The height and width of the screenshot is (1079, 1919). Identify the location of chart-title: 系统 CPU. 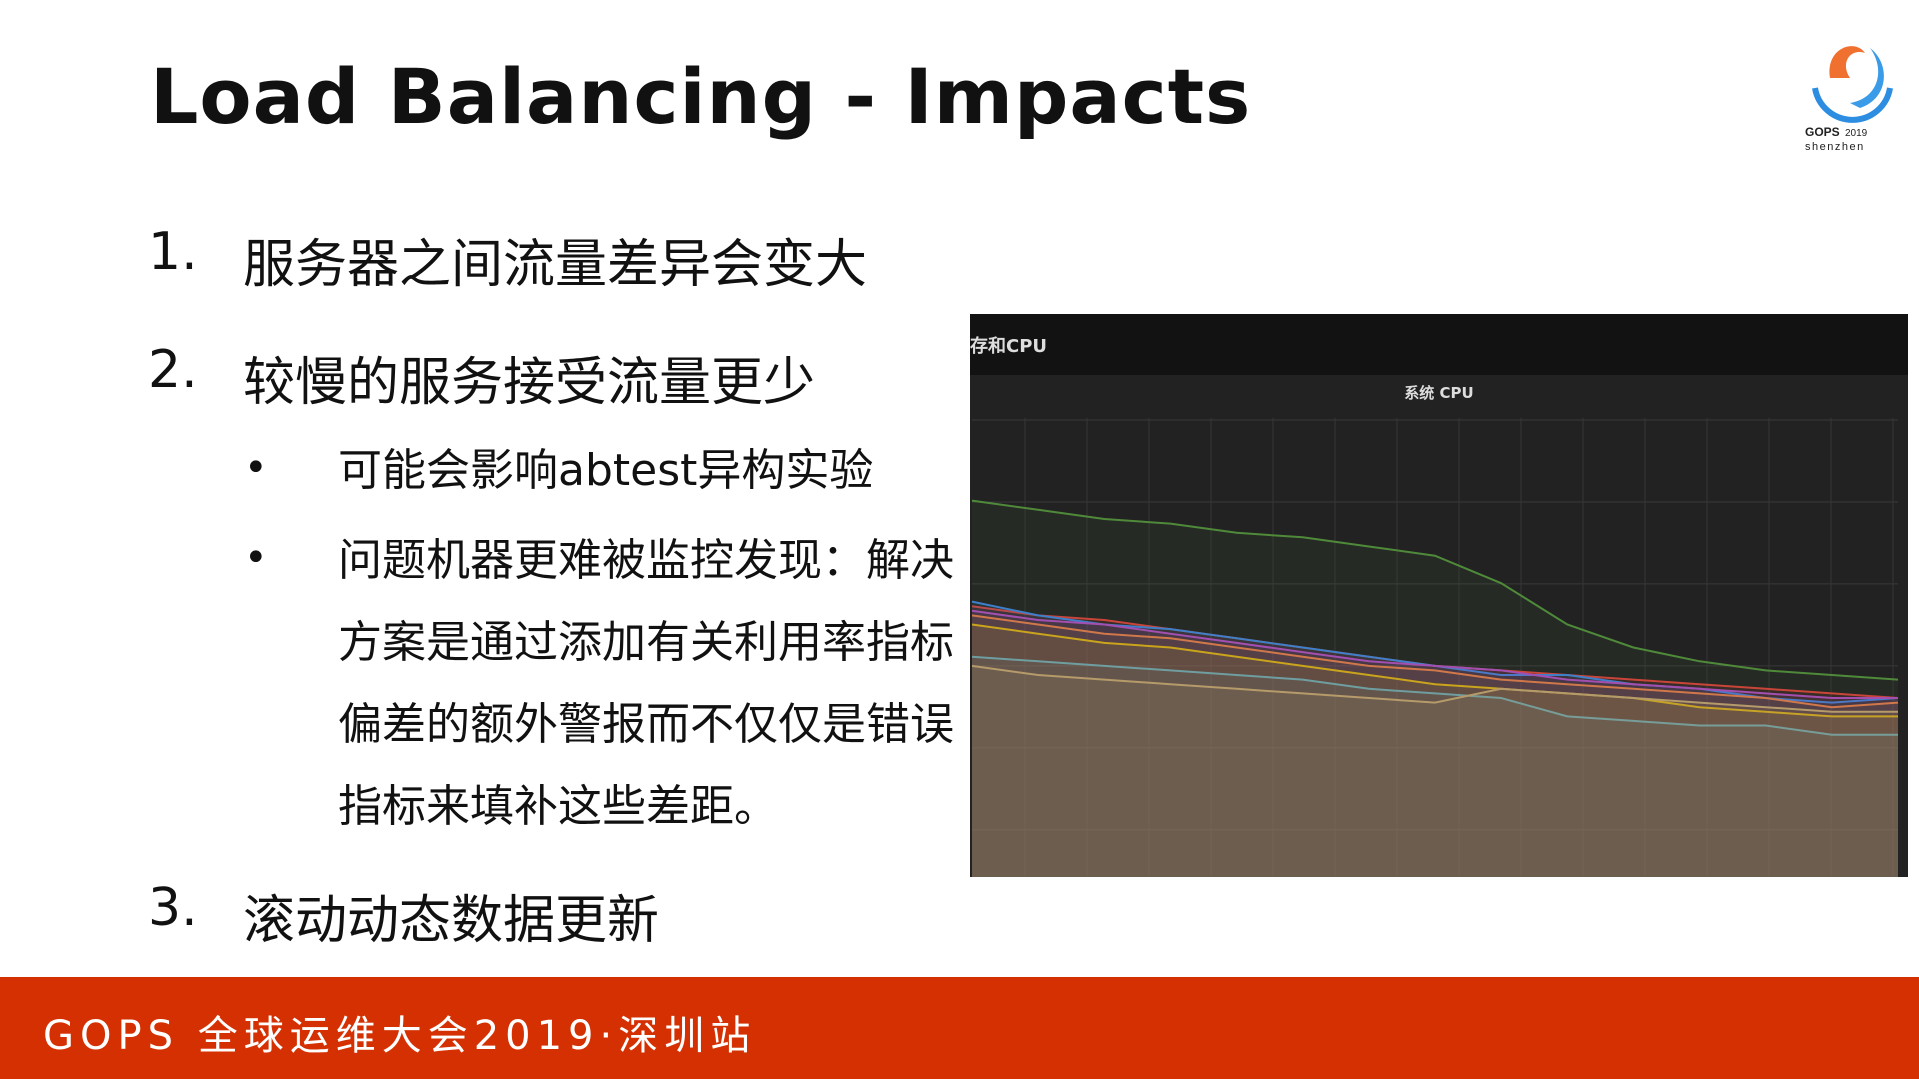
(1439, 393).